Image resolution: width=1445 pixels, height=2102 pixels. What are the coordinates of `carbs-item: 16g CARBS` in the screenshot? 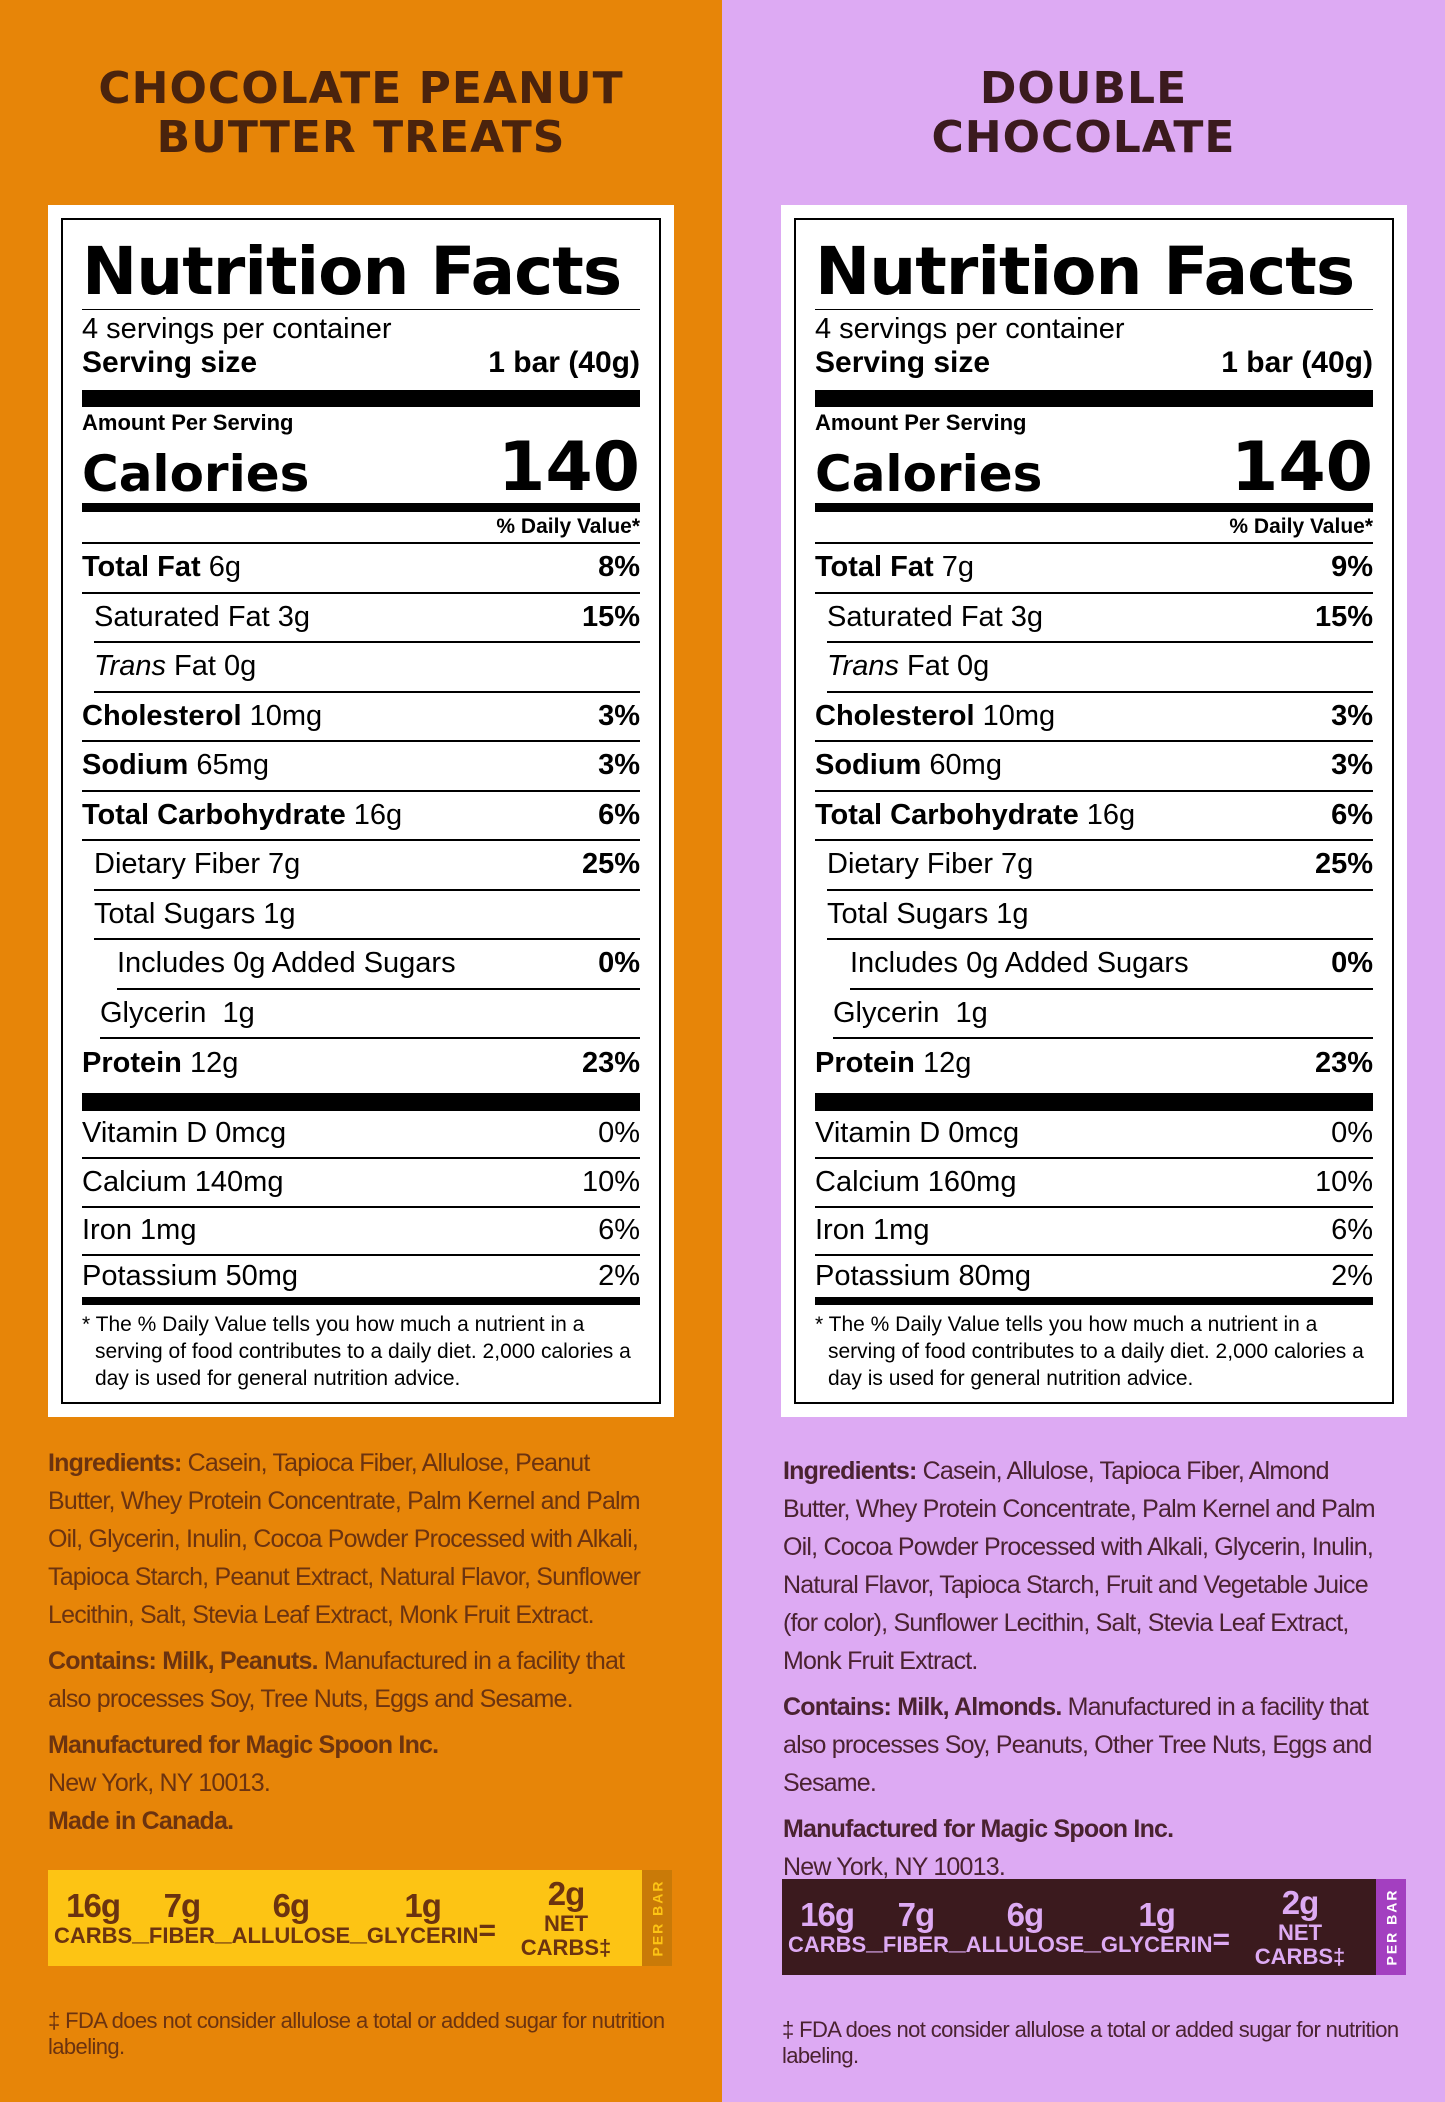 It's located at (827, 1927).